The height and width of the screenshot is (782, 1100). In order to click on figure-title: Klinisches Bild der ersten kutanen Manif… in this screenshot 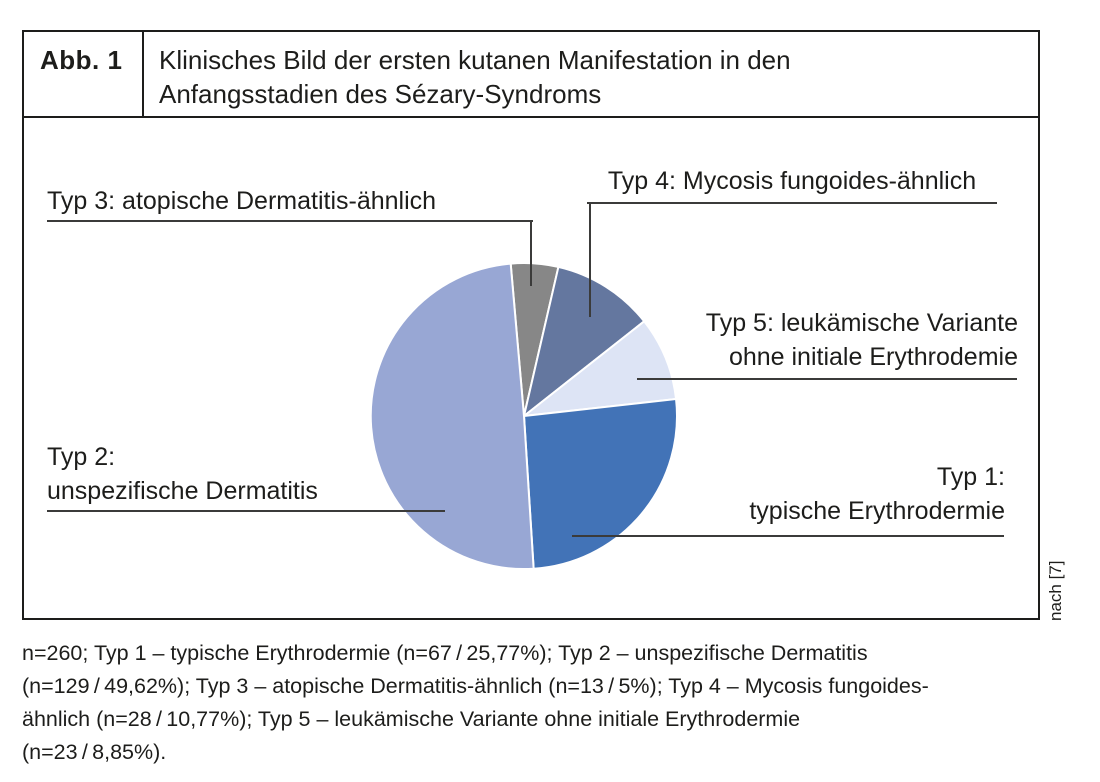, I will do `click(591, 74)`.